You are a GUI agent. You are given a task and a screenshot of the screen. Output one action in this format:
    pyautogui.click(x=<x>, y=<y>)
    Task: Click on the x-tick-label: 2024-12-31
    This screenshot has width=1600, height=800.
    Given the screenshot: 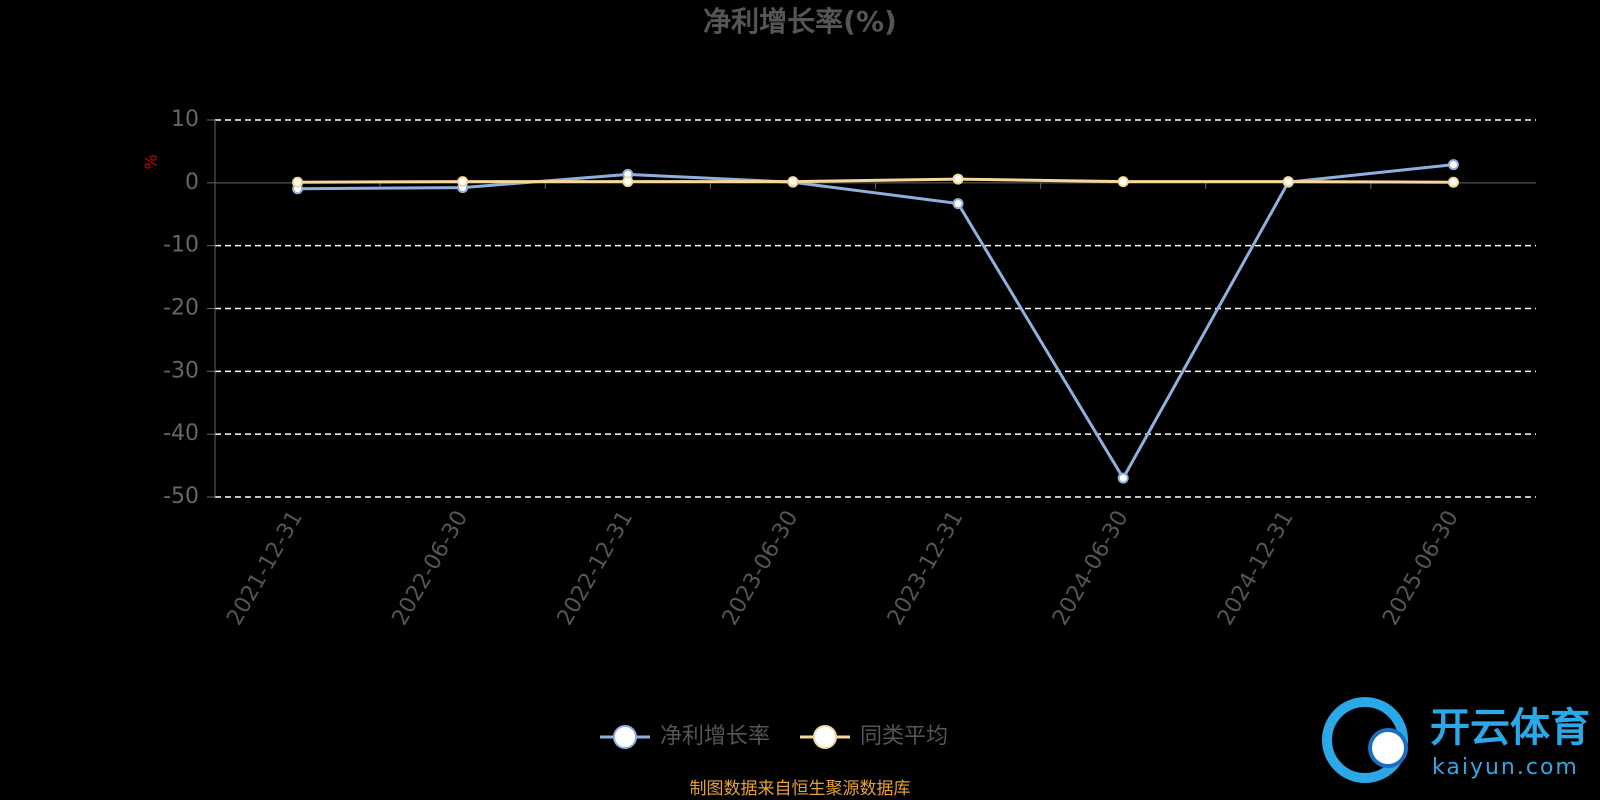 What is the action you would take?
    pyautogui.click(x=1256, y=568)
    